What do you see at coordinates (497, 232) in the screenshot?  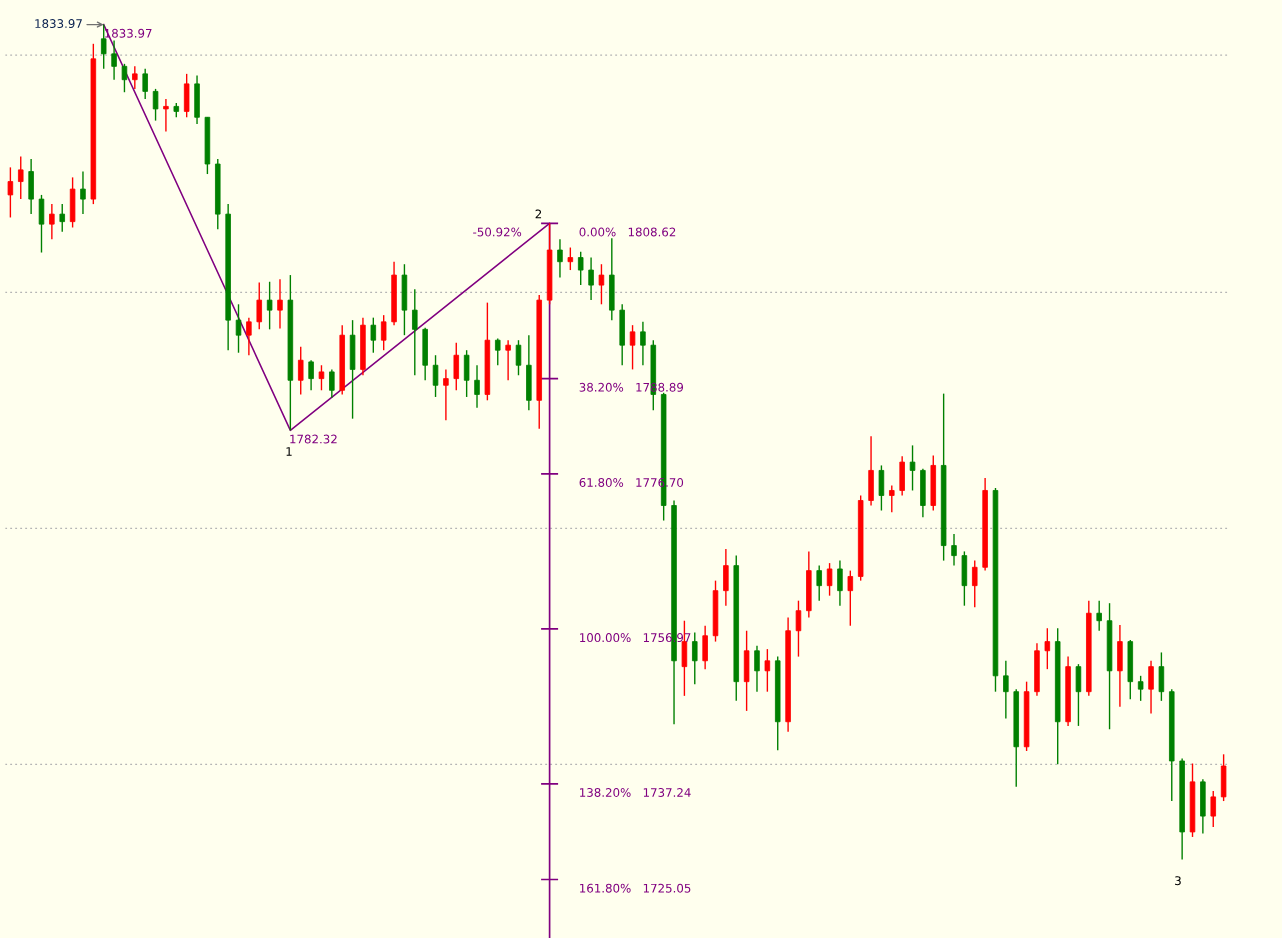 I see `annotation: -50.92%` at bounding box center [497, 232].